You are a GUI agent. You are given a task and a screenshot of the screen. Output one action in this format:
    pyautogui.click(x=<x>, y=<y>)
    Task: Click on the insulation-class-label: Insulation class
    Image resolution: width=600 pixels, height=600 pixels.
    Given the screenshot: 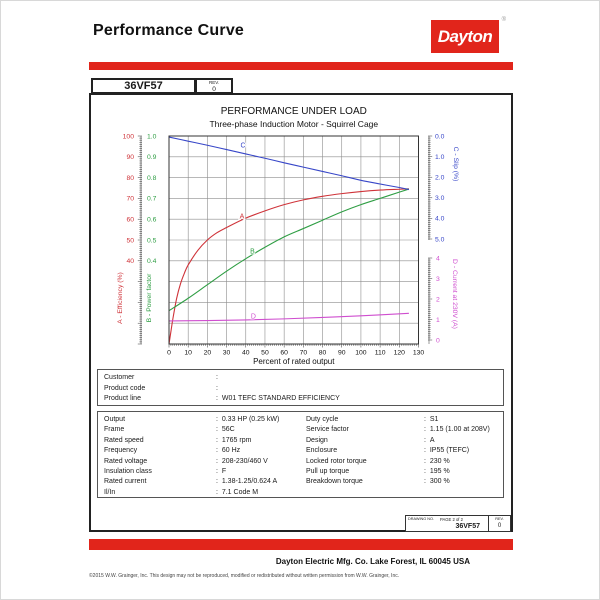 What is the action you would take?
    pyautogui.click(x=128, y=472)
    